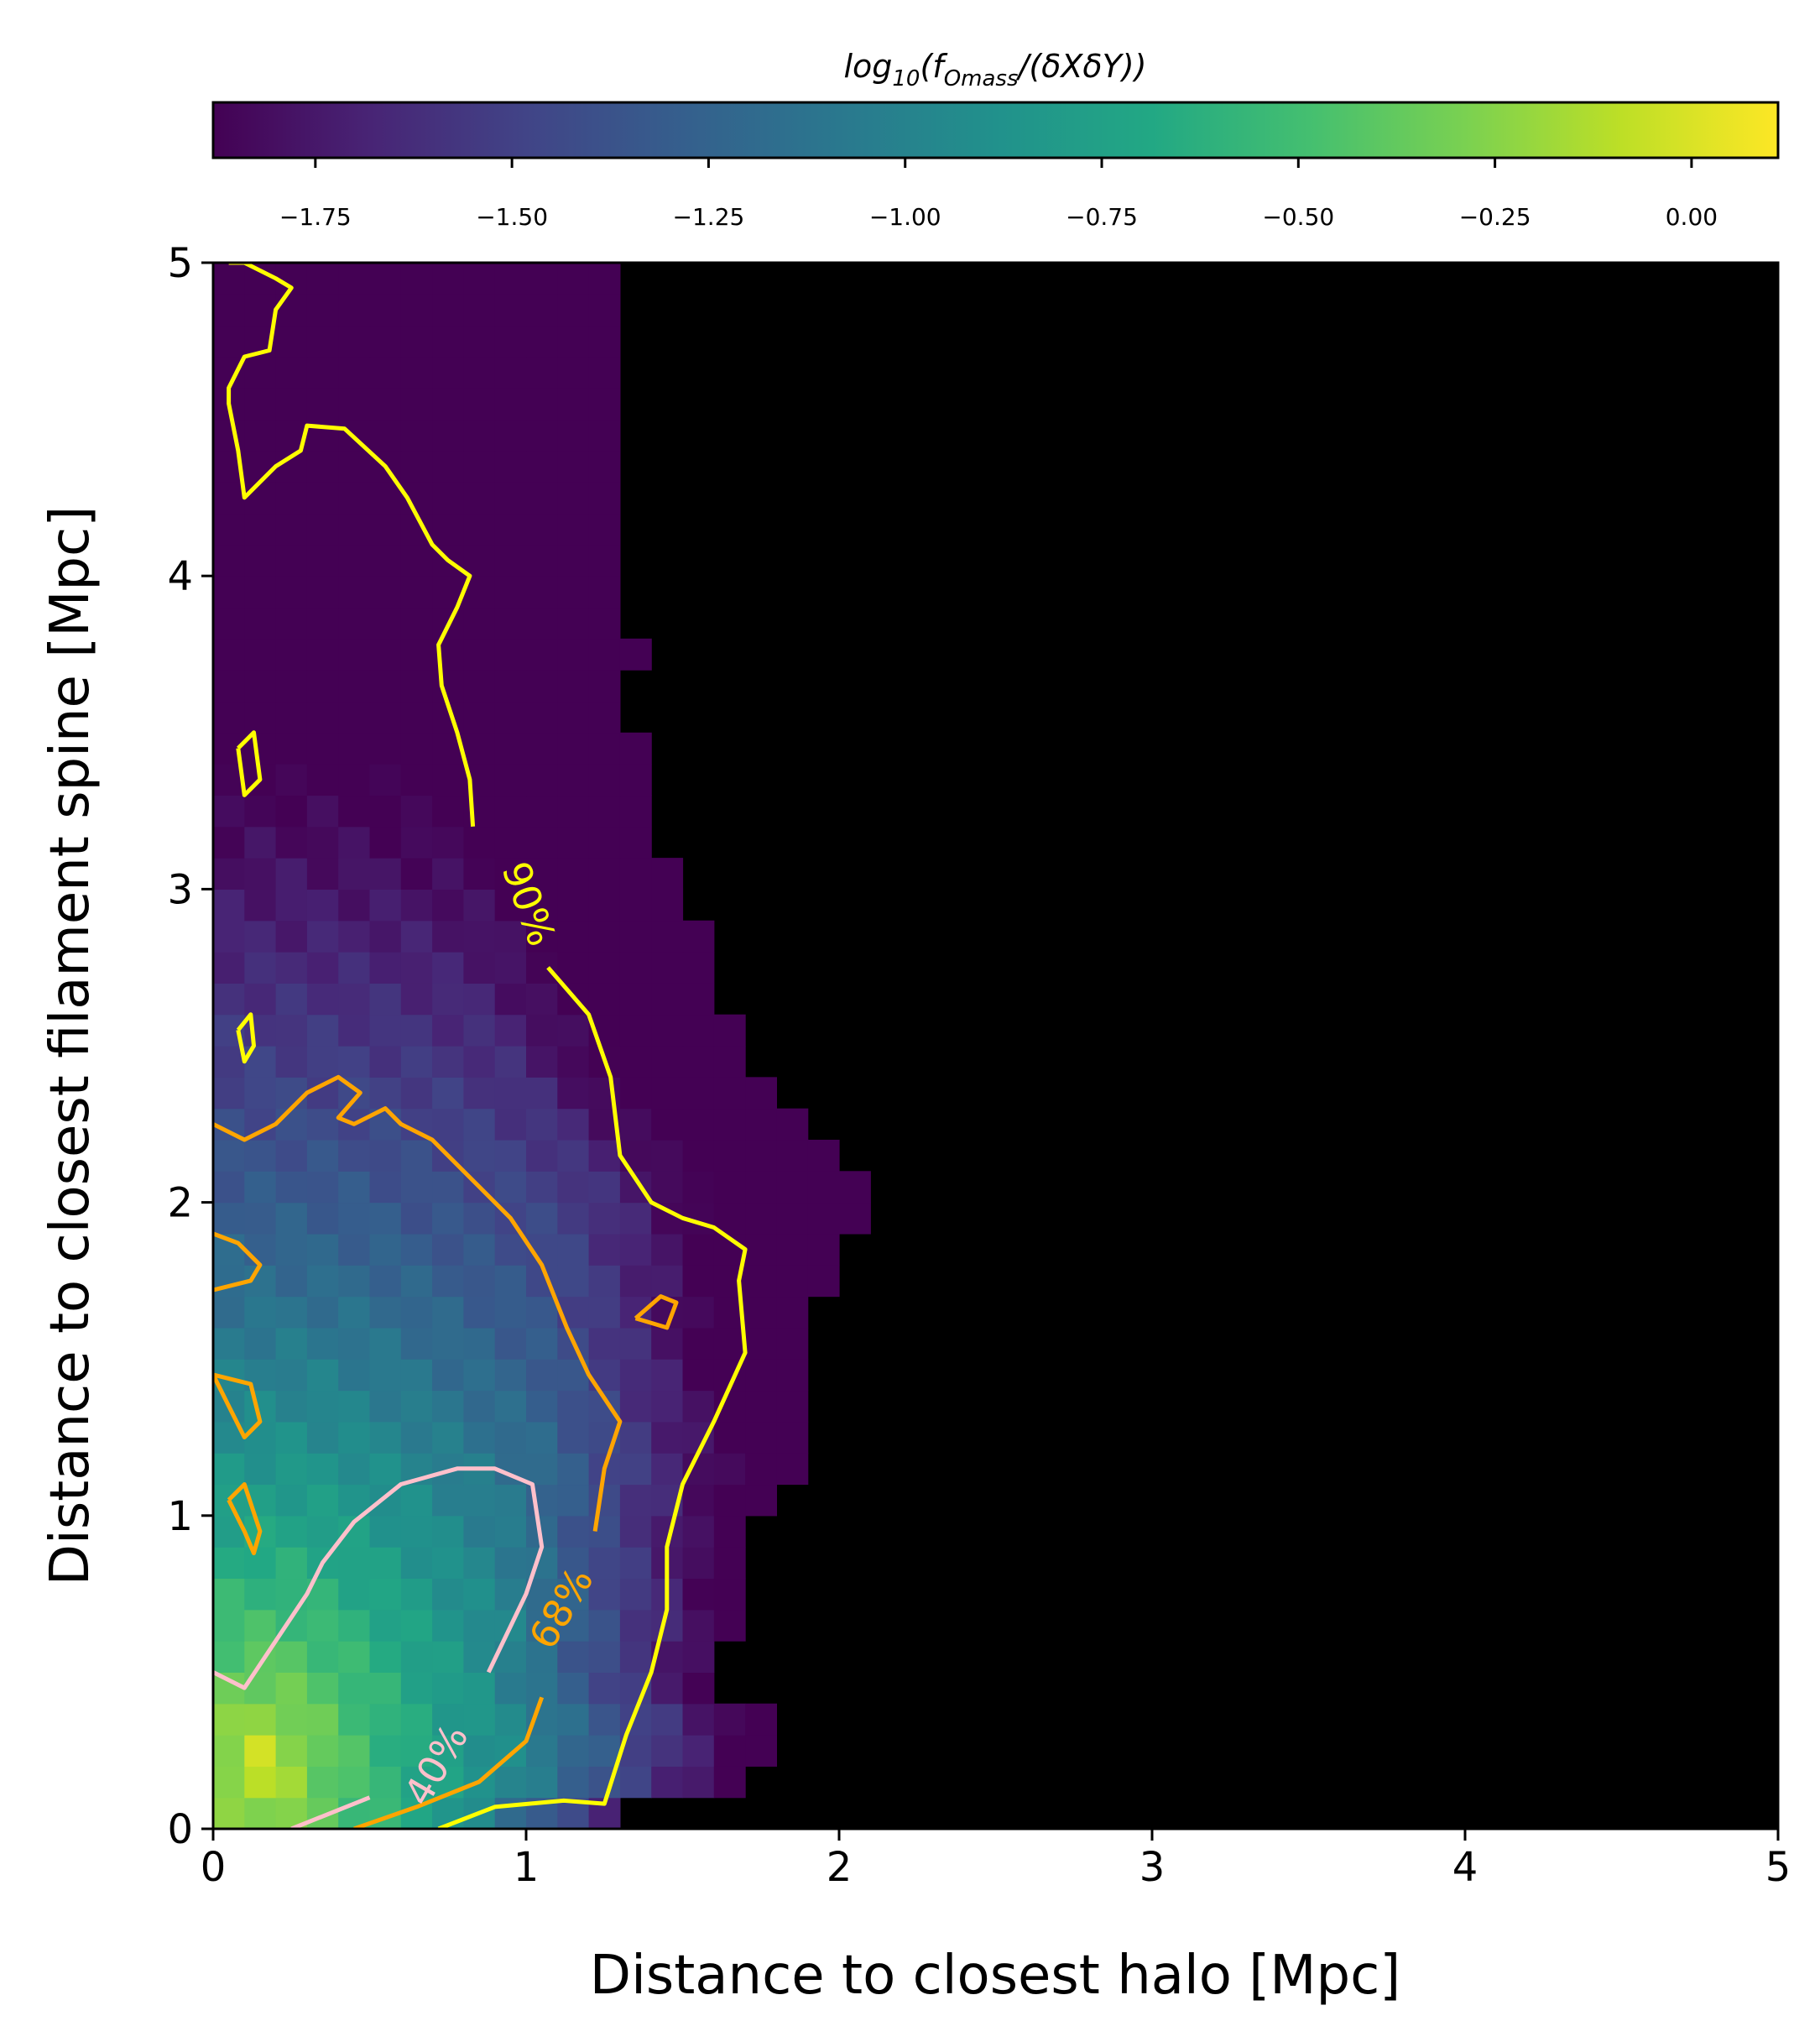  I want to click on y-axis: 0 1 2 3 4 5, so click(190, 1046).